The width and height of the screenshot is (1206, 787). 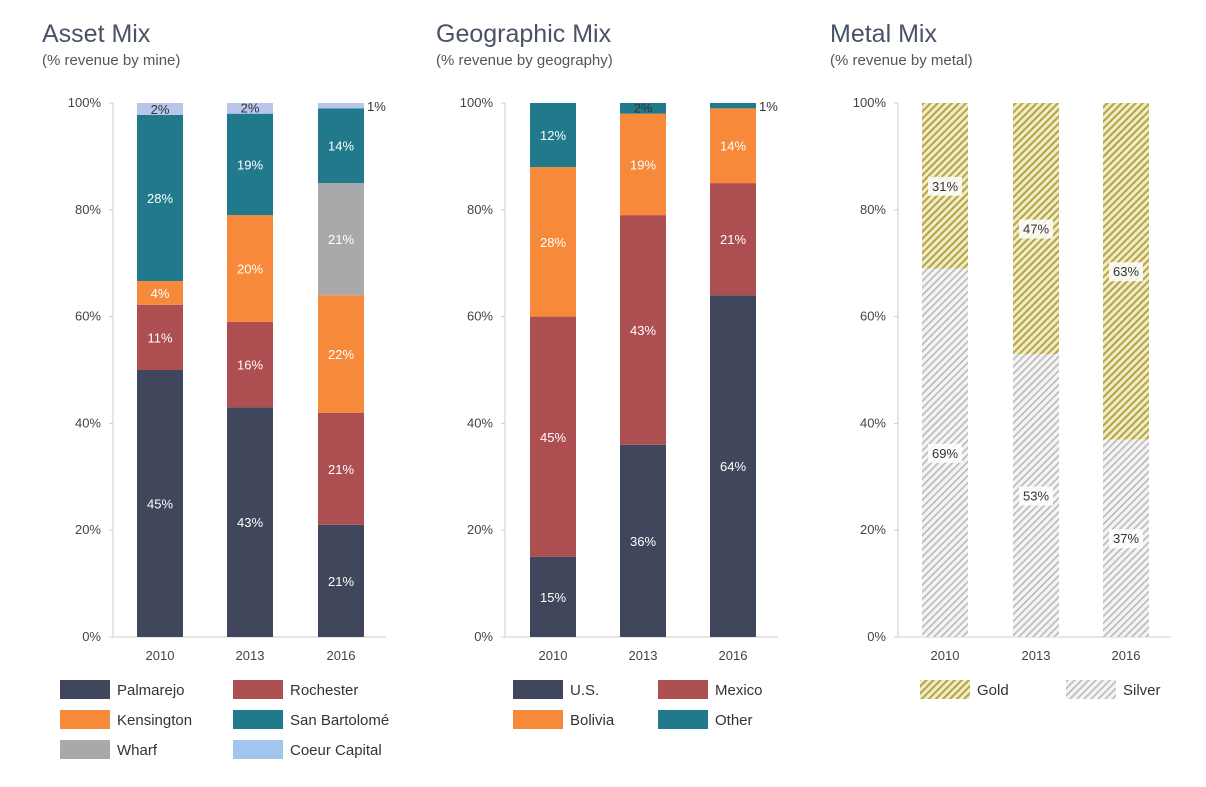 I want to click on data-label: 36%, so click(x=643, y=541).